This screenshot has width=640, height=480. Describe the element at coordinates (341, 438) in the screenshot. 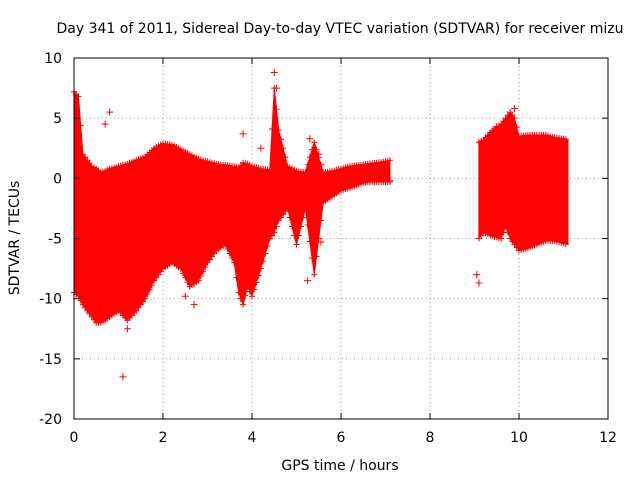

I see `x-tick-label: 6` at that location.